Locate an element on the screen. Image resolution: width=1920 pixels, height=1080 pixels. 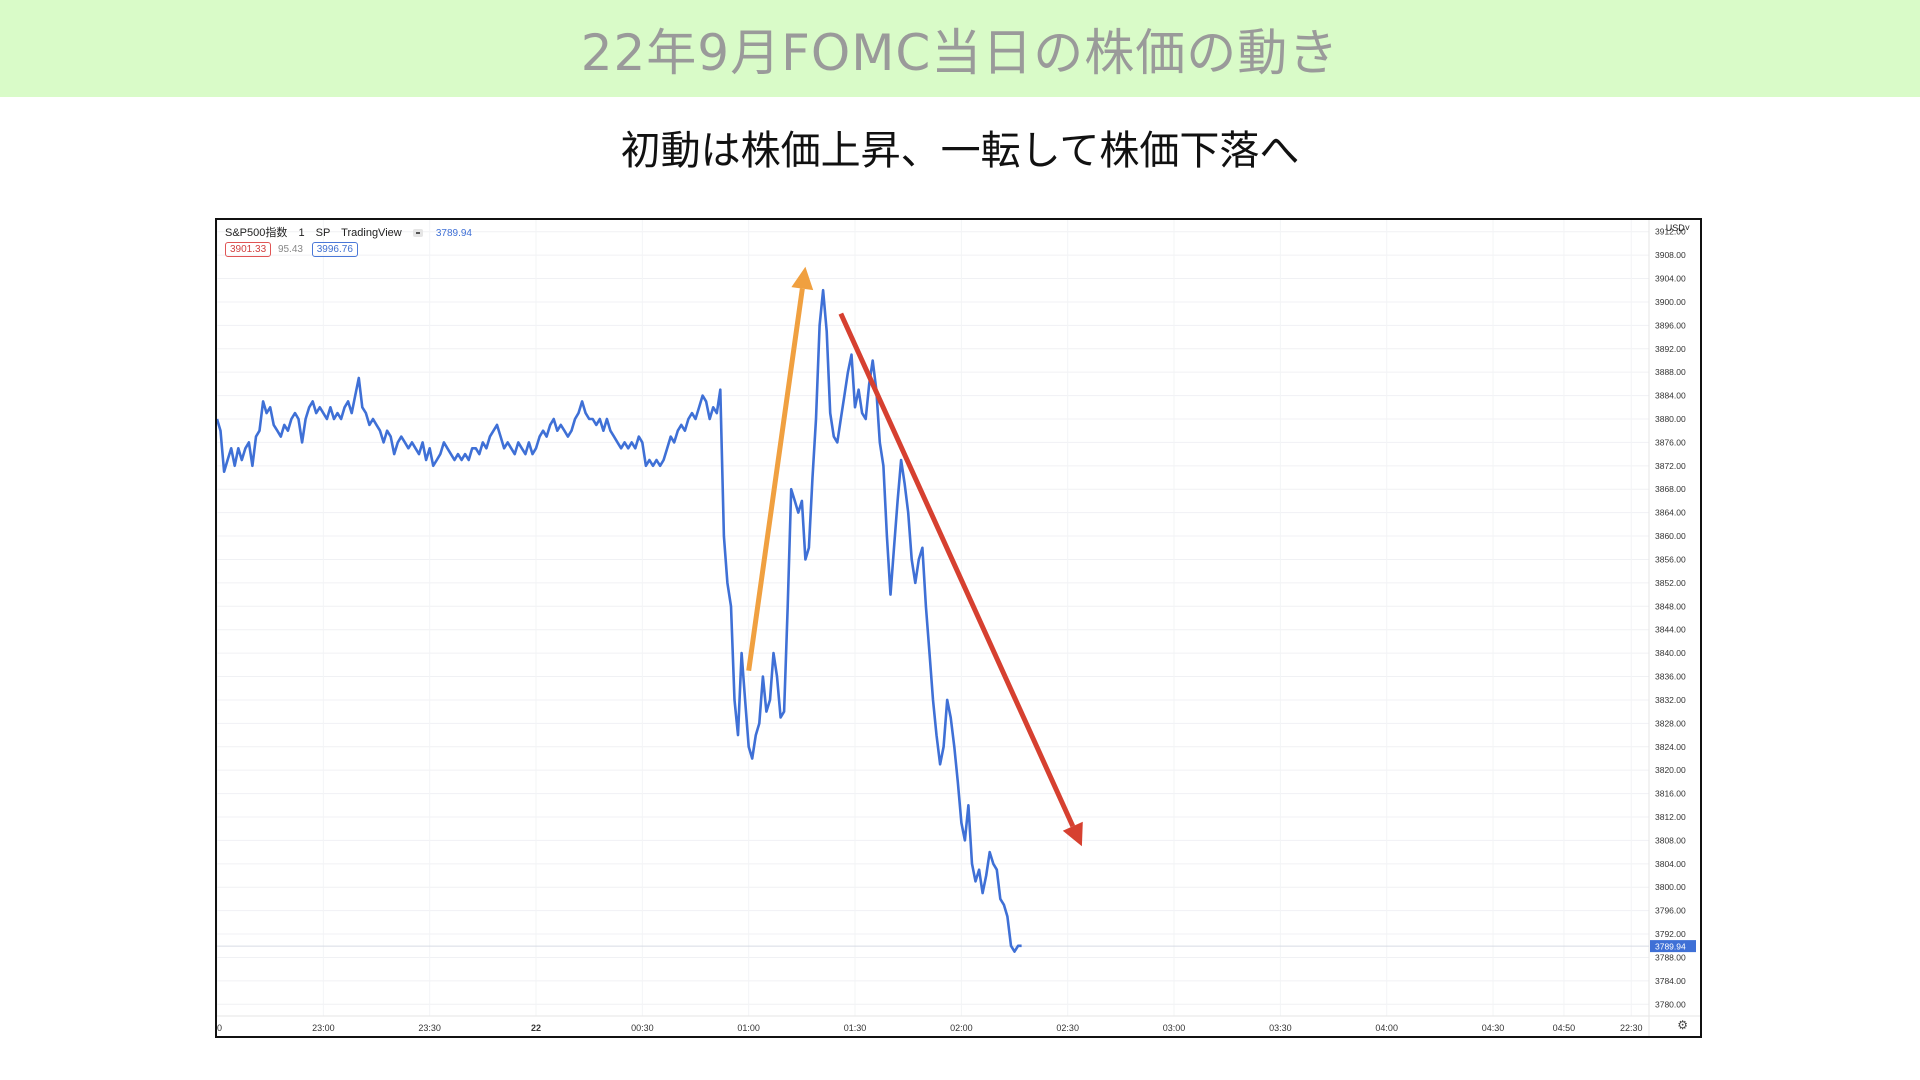
y-tick-label: 3808.00 is located at coordinates (1670, 840).